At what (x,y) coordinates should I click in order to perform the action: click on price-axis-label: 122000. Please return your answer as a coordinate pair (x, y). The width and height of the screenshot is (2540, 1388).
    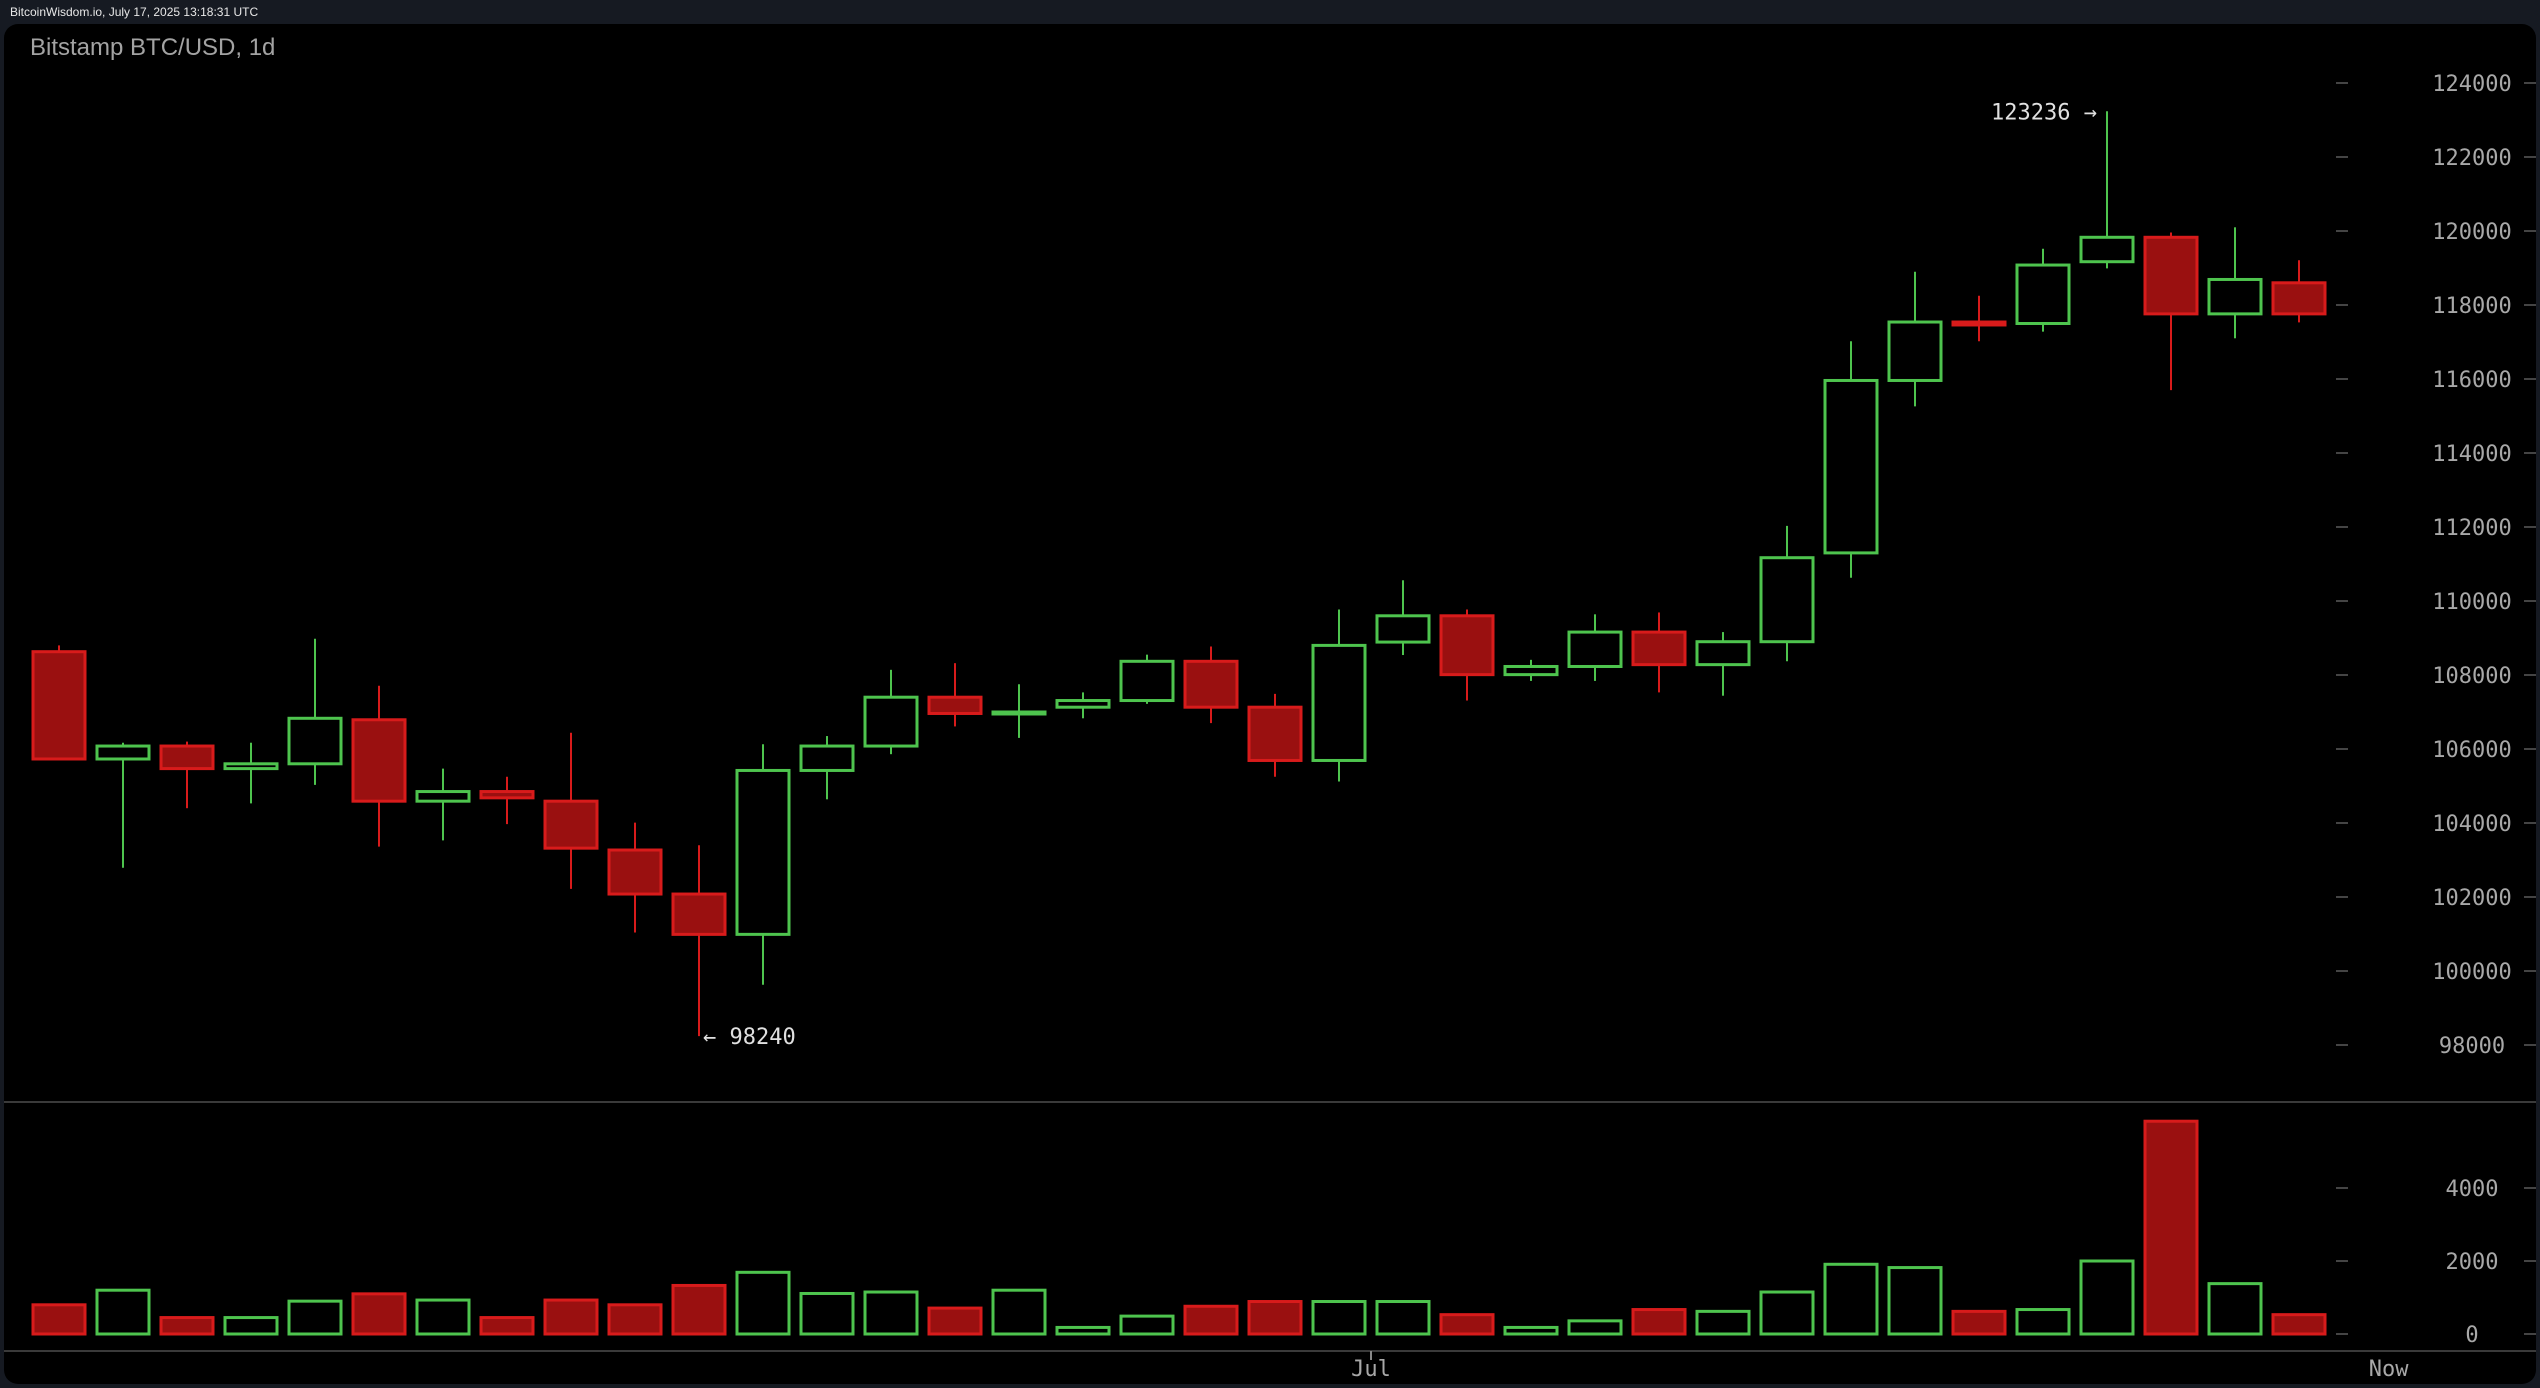
    Looking at the image, I should click on (2471, 158).